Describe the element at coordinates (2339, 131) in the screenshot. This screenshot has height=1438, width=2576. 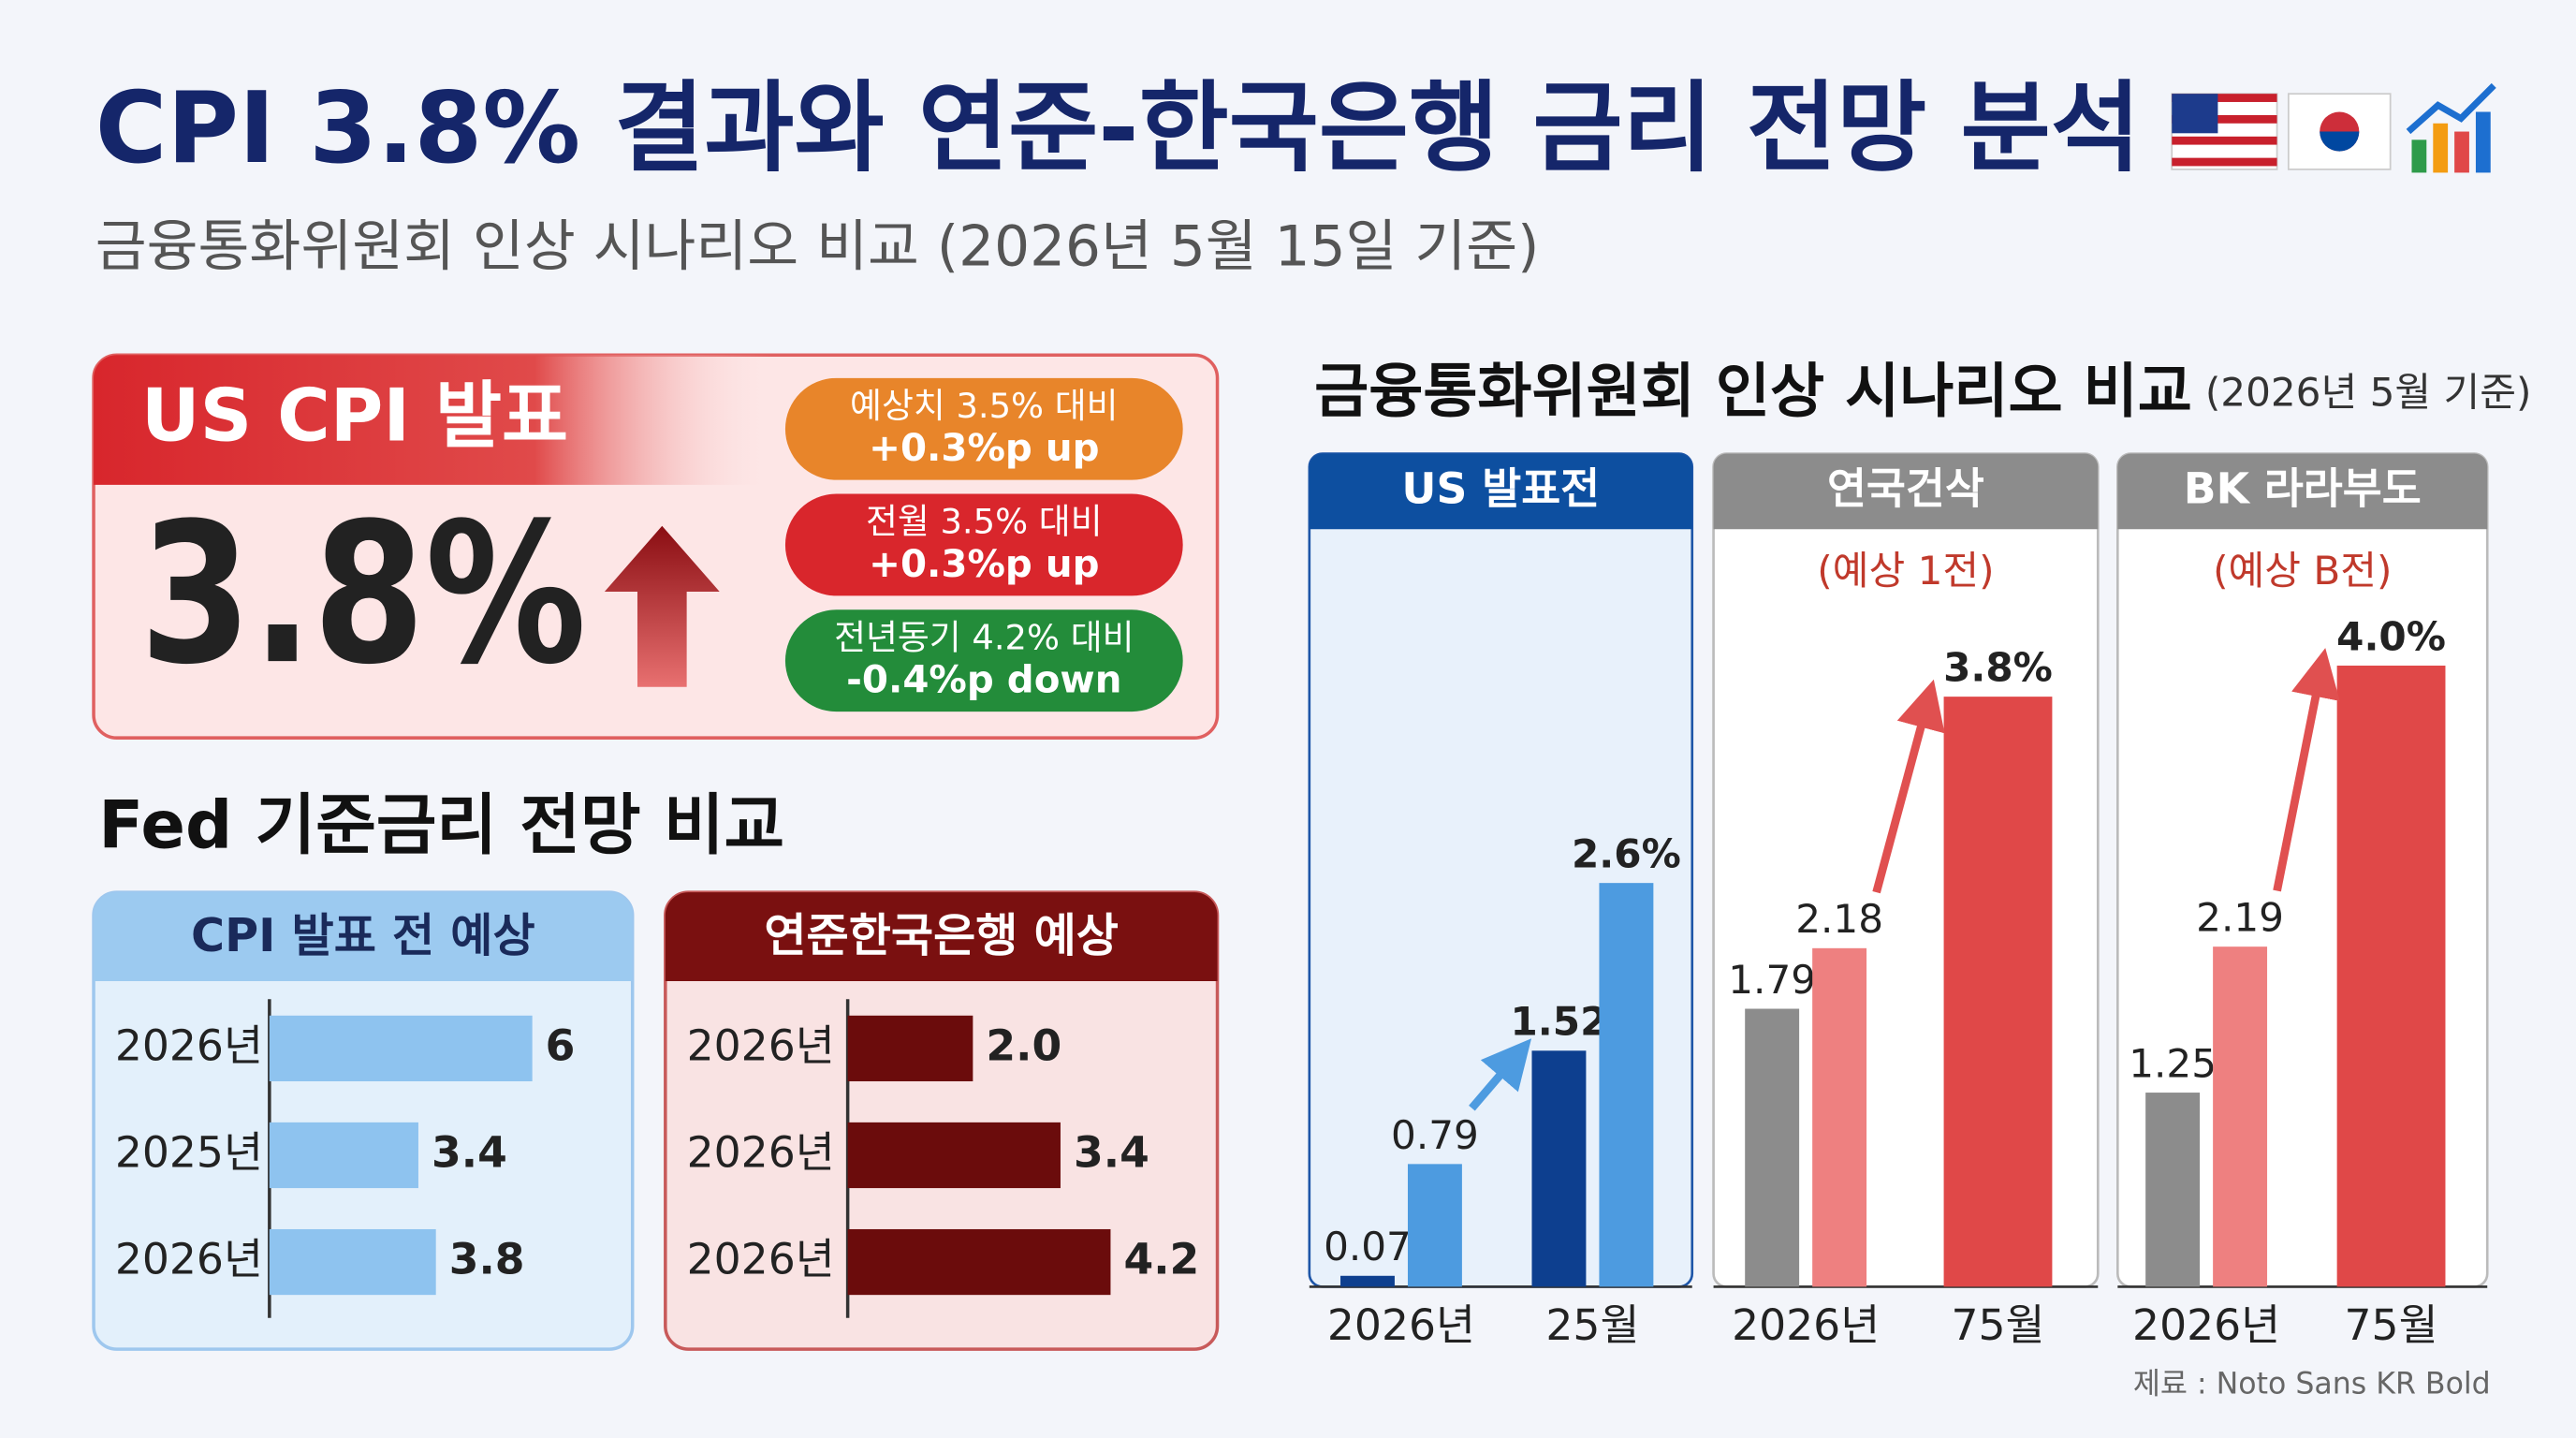
I see `flag-kr` at that location.